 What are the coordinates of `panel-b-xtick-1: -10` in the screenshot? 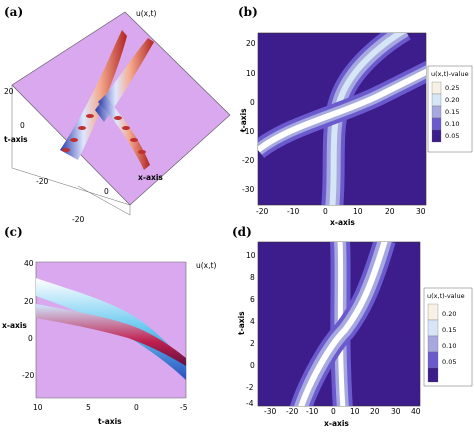 It's located at (293, 211).